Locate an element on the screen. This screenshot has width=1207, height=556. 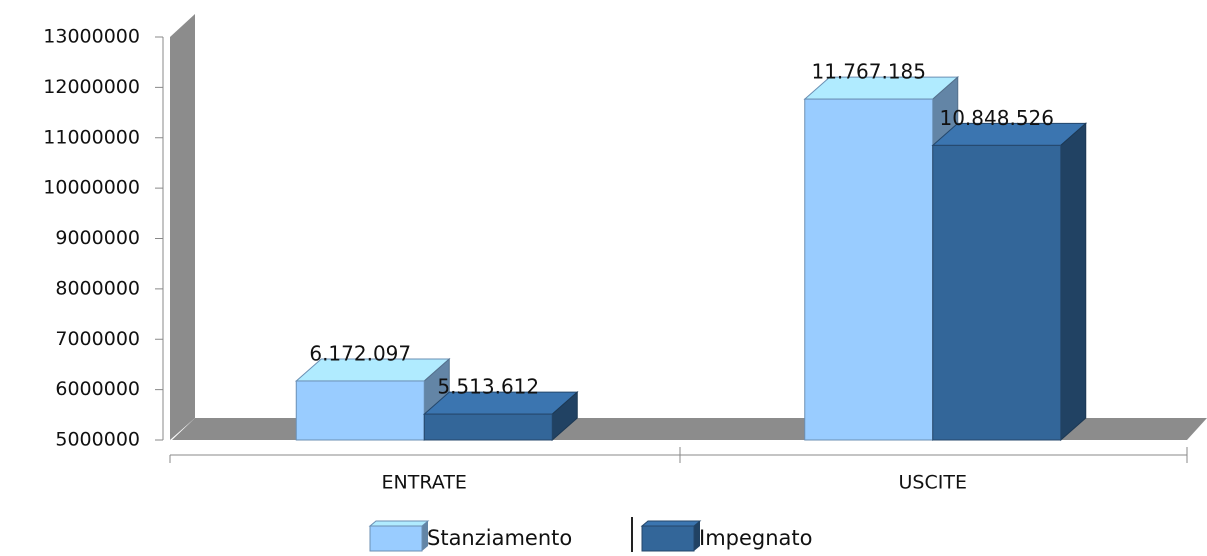
y-tick-label: 5000000 is located at coordinates (97, 440).